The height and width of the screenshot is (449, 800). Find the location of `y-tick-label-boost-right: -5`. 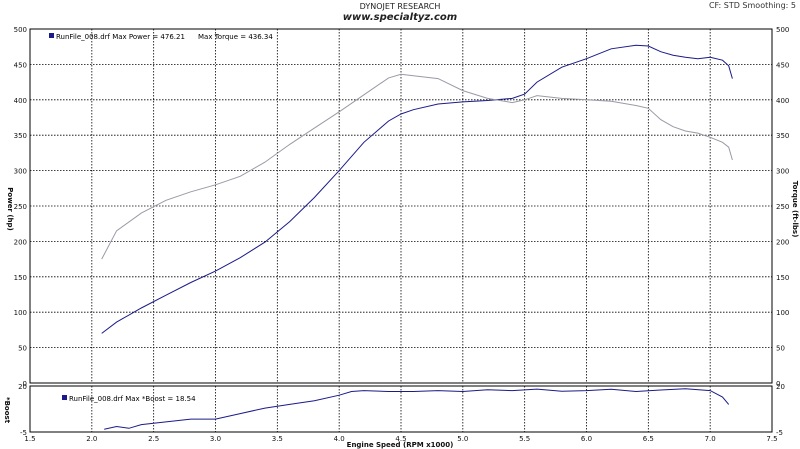

y-tick-label-boost-right: -5 is located at coordinates (779, 433).